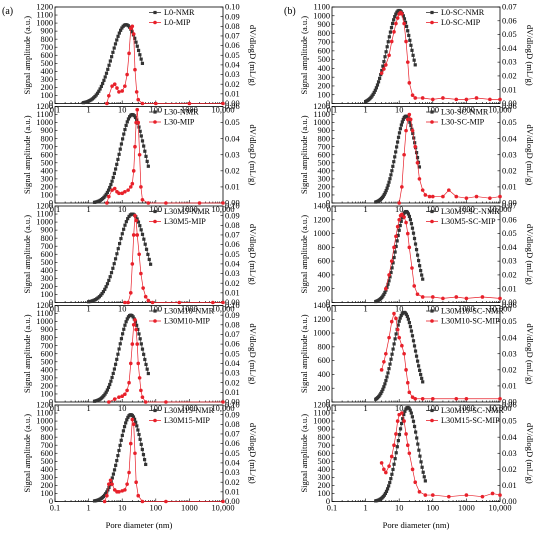 The image size is (550, 533). What do you see at coordinates (323, 146) in the screenshot?
I see `y-left-tick-label: 700` at bounding box center [323, 146].